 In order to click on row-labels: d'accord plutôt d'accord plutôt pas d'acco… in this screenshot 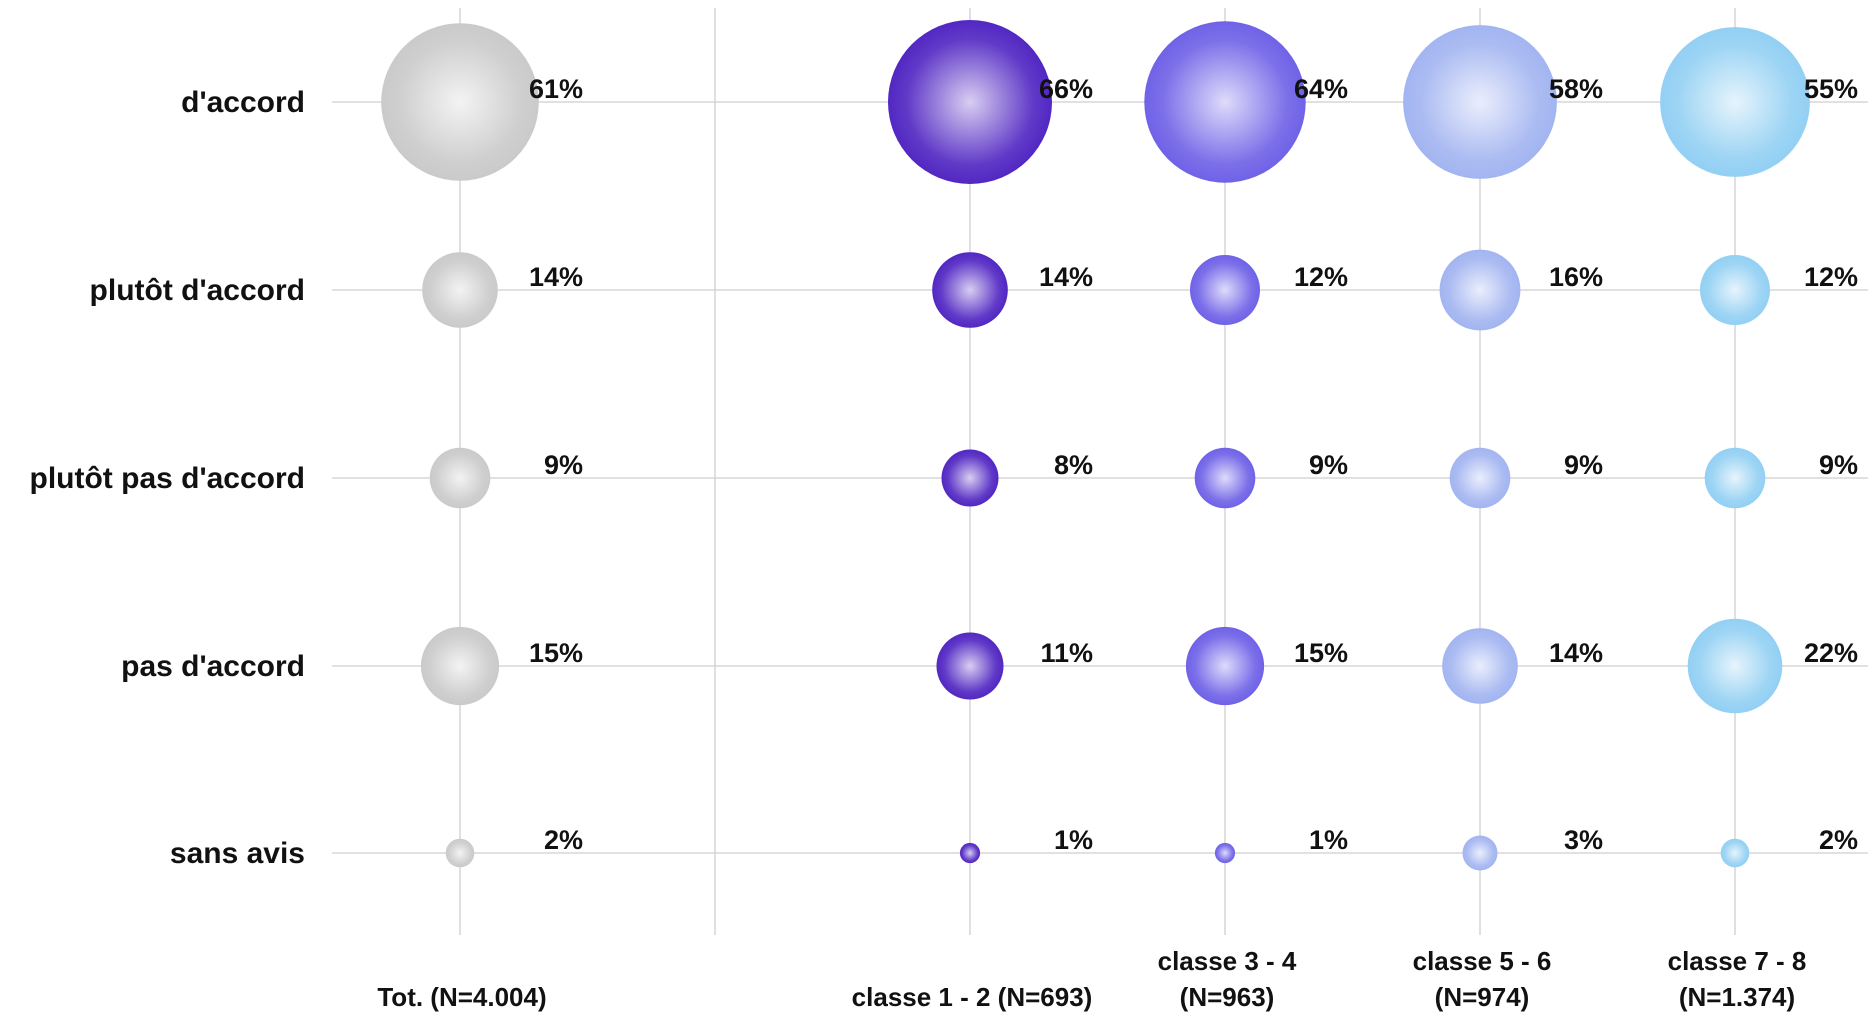, I will do `click(168, 478)`.